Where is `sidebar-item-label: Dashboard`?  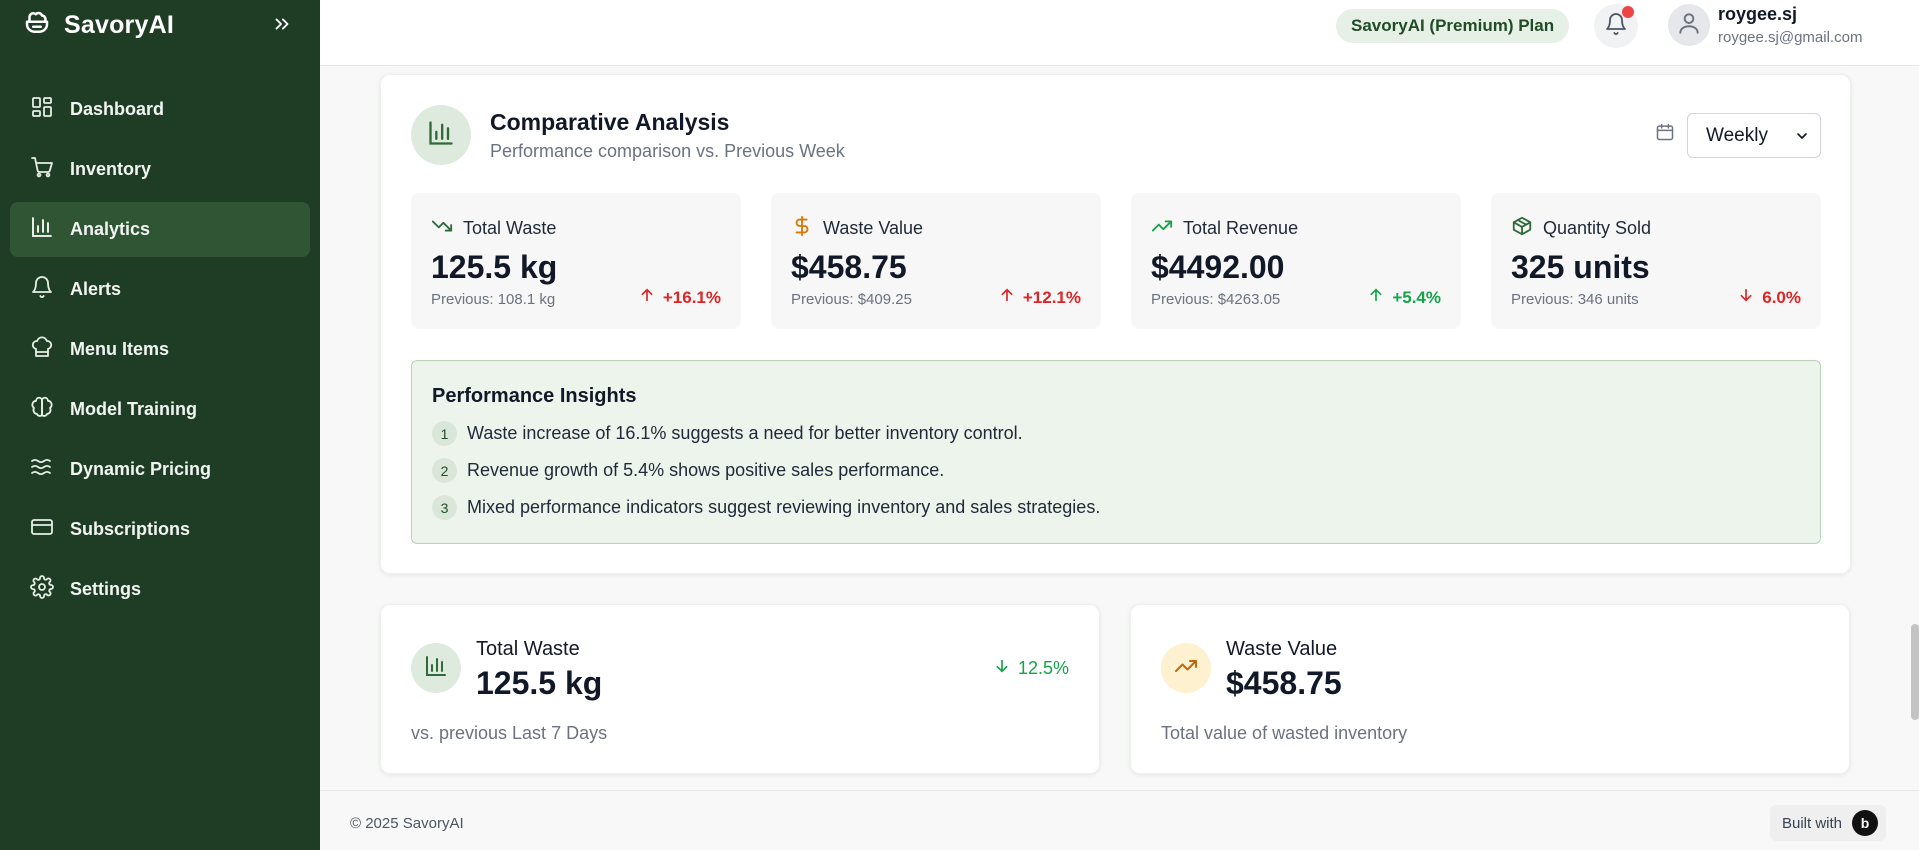 sidebar-item-label: Dashboard is located at coordinates (117, 109).